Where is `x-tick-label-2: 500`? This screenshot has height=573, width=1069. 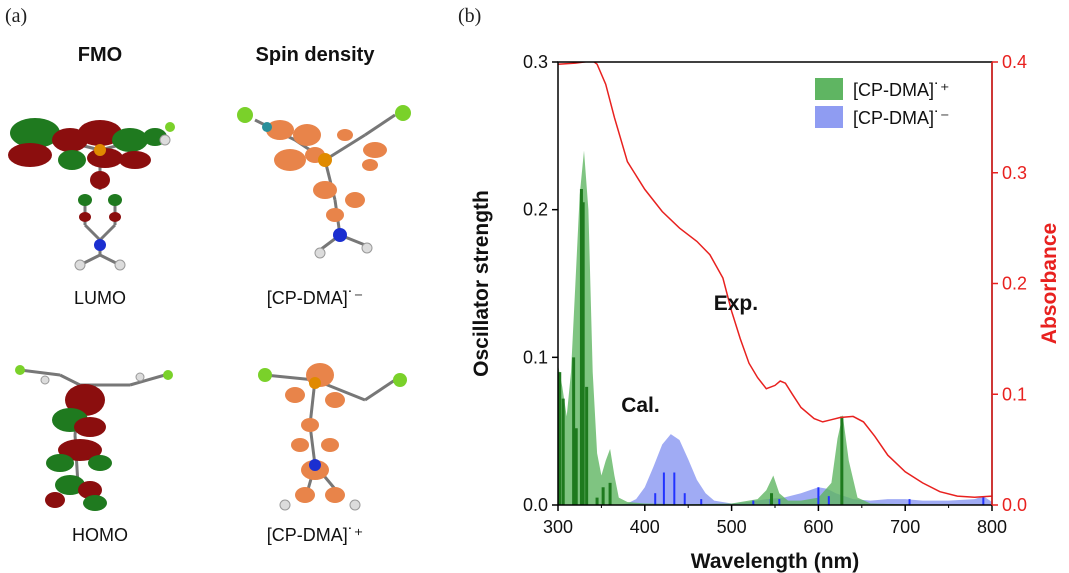
x-tick-label-2: 500 is located at coordinates (732, 527).